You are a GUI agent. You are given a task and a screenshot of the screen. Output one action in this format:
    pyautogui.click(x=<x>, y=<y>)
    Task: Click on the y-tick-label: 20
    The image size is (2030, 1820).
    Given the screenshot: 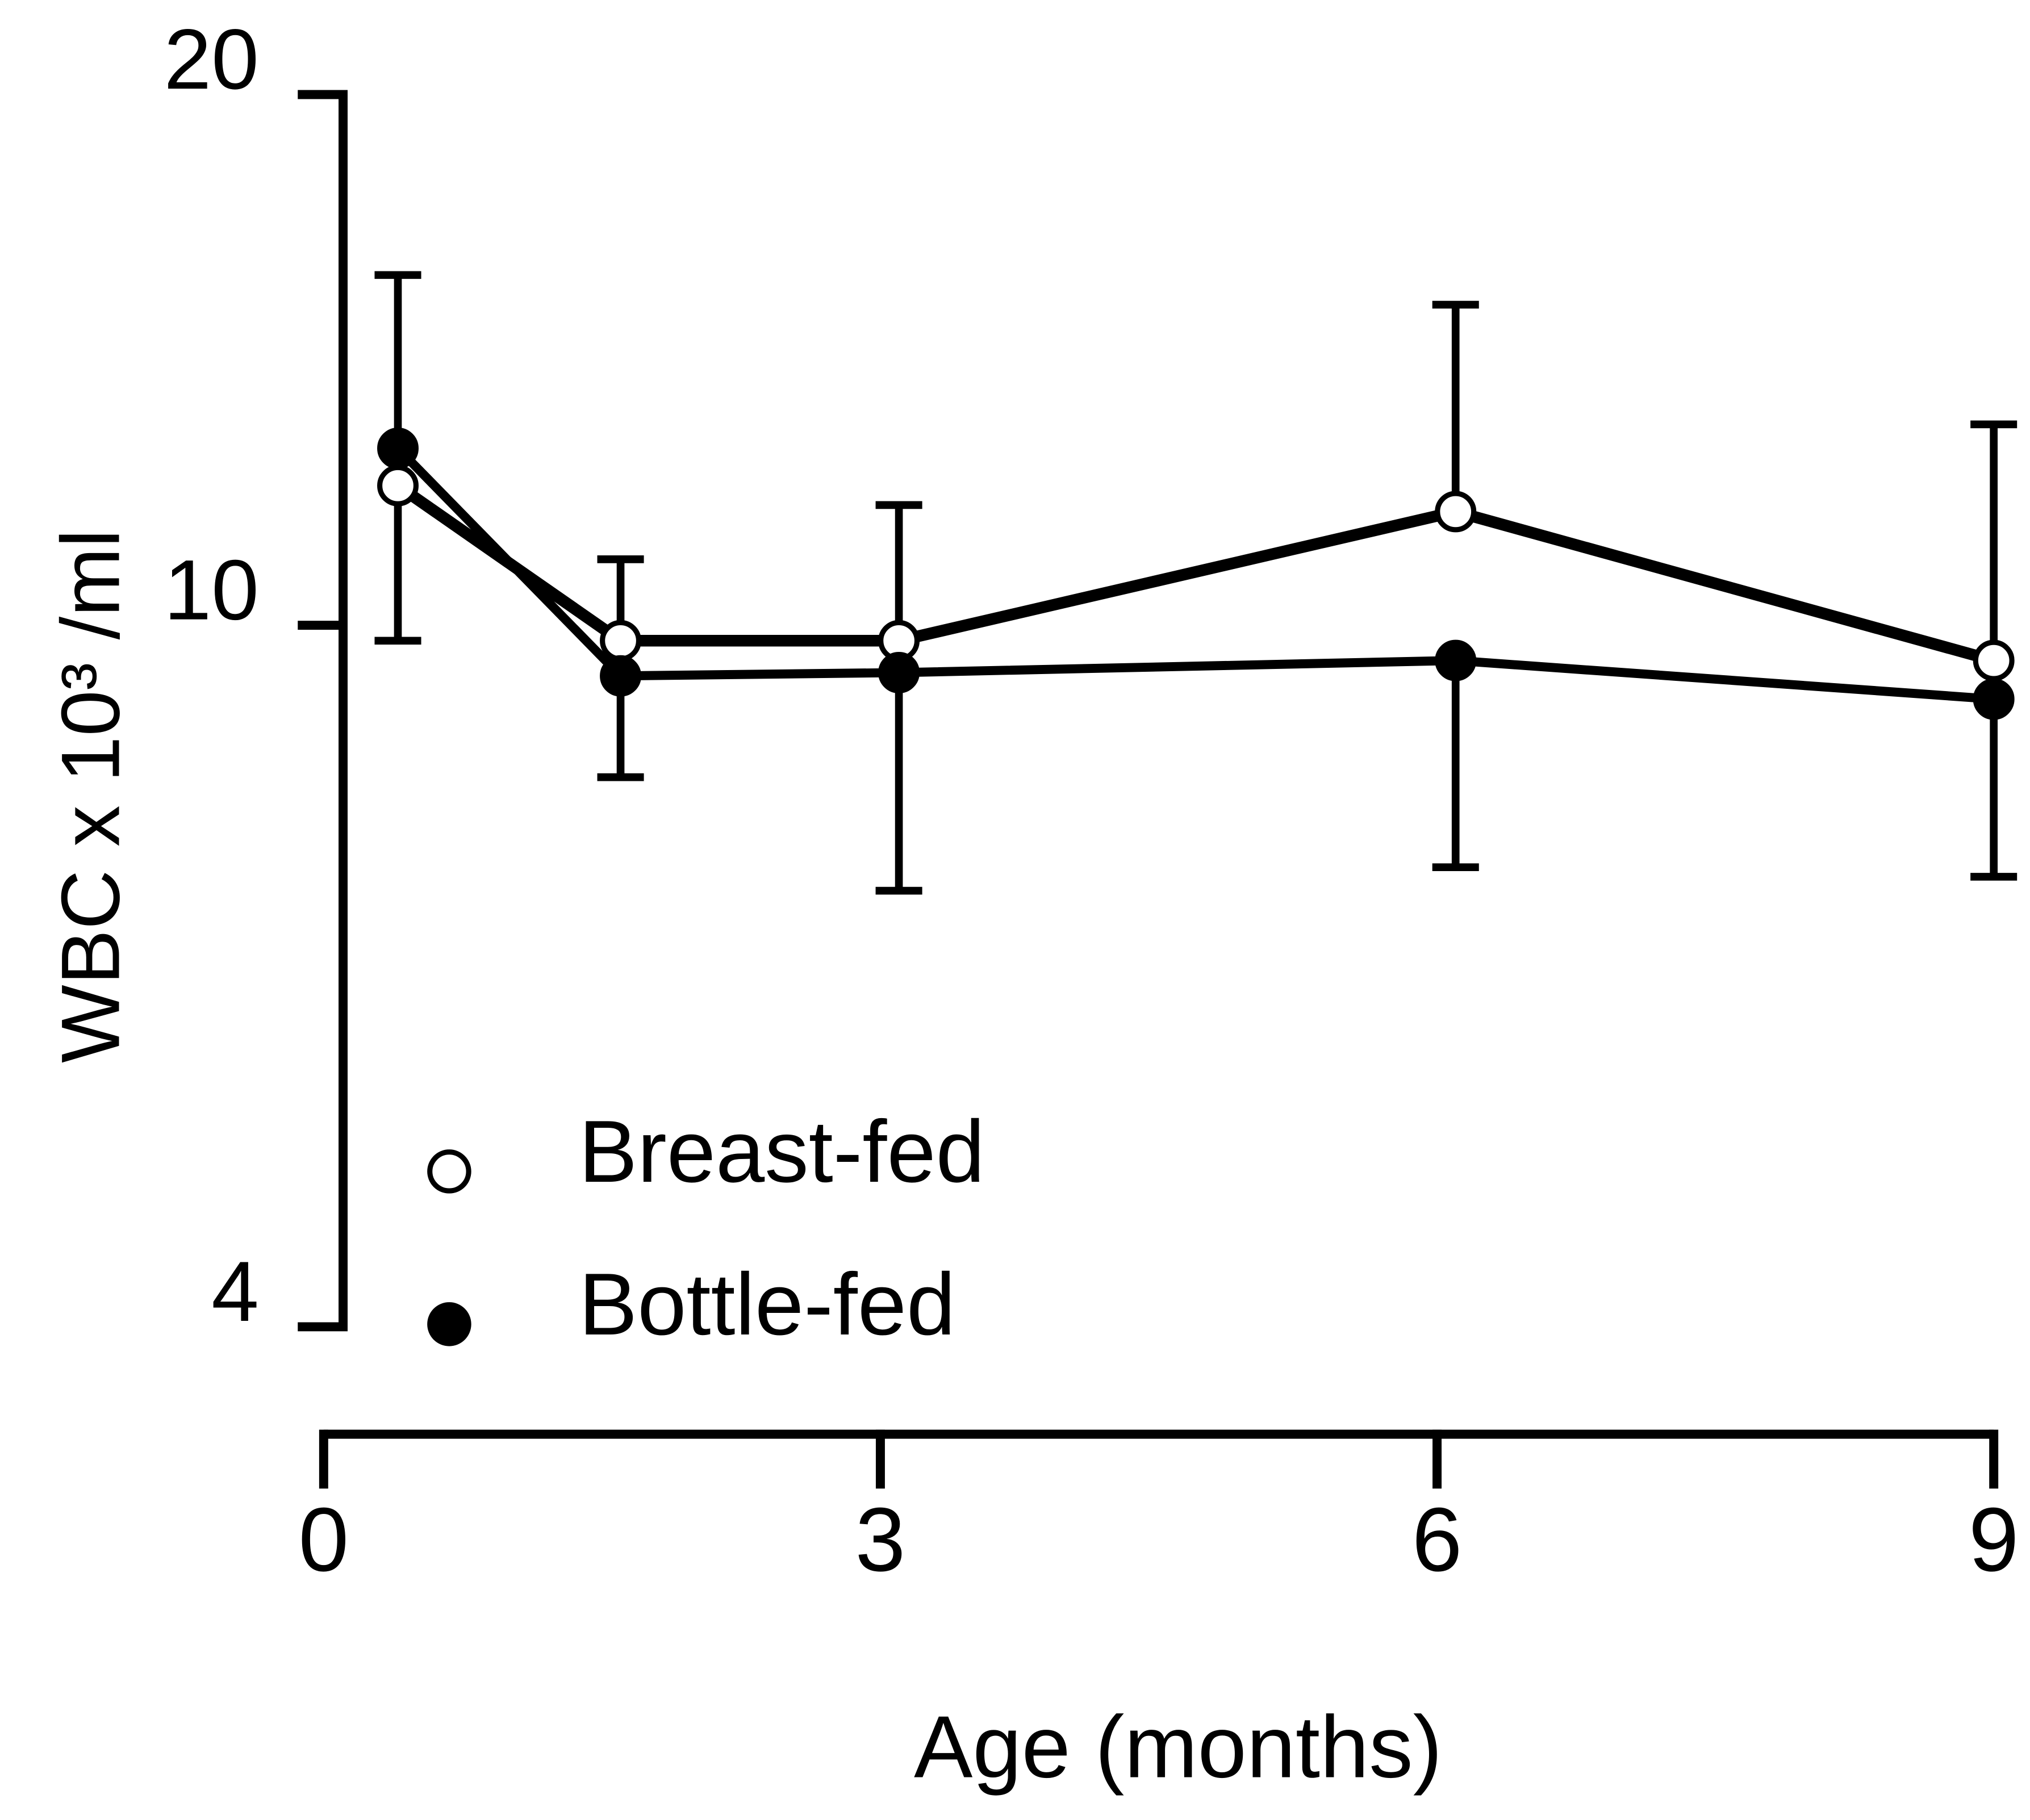 What is the action you would take?
    pyautogui.click(x=212, y=59)
    